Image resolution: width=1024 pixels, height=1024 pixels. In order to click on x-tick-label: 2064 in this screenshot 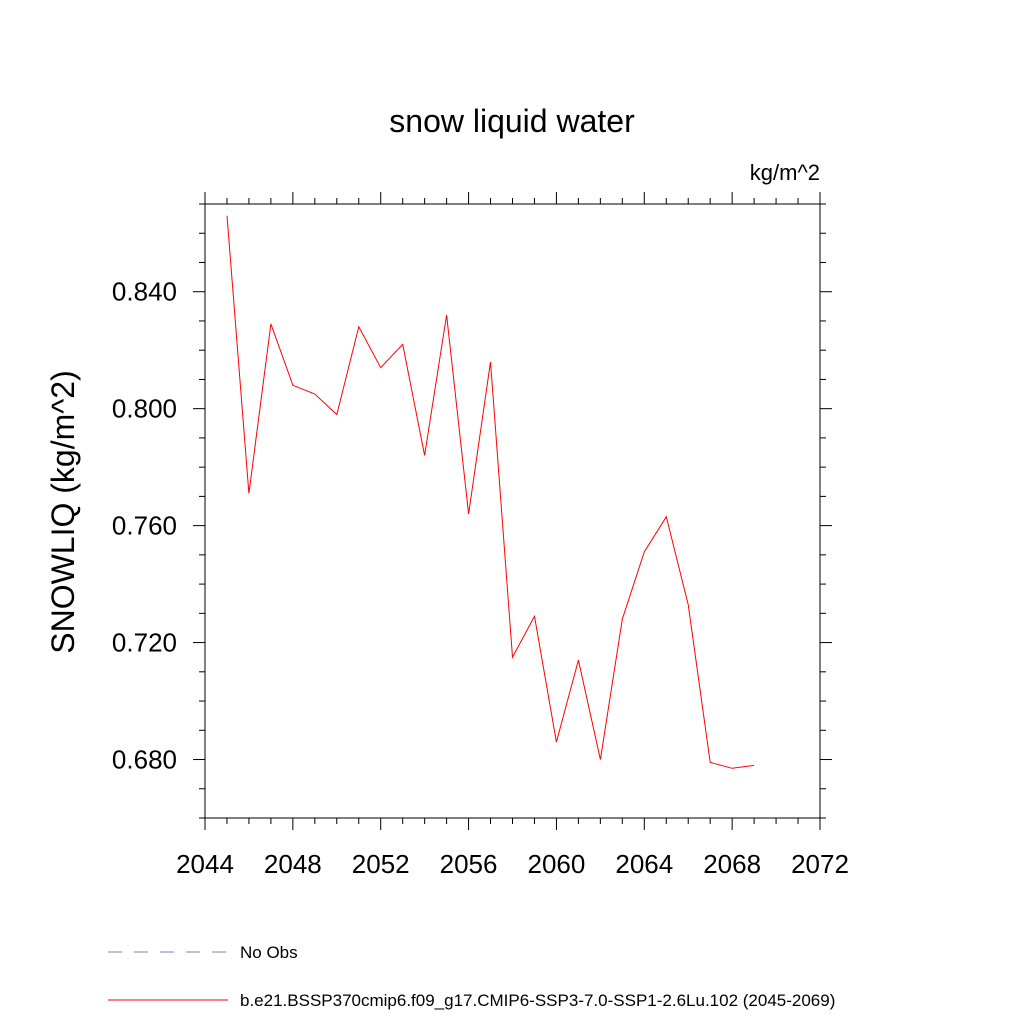, I will do `click(644, 864)`.